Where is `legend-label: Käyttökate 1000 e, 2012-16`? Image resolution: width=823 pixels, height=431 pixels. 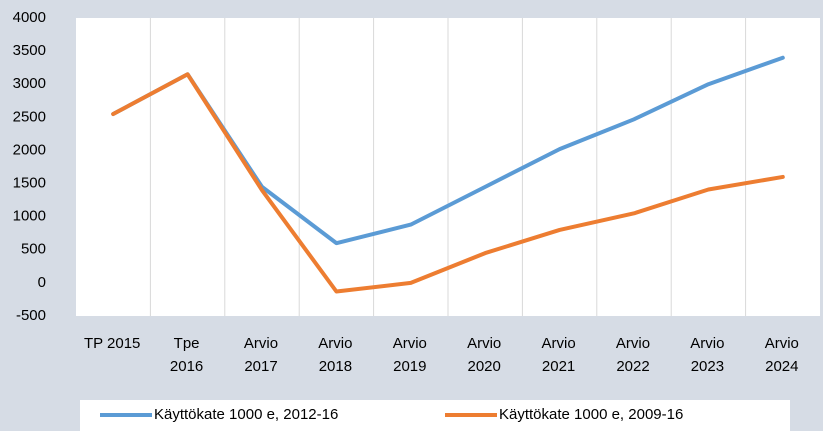 legend-label: Käyttökate 1000 e, 2012-16 is located at coordinates (246, 414).